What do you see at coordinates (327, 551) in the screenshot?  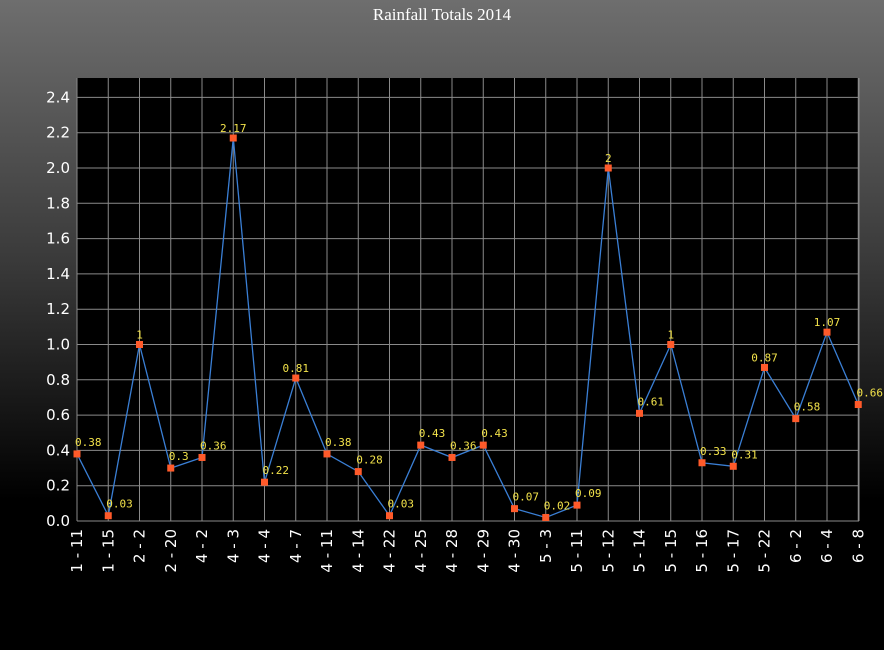 I see `x-tick-label: 4 - 11` at bounding box center [327, 551].